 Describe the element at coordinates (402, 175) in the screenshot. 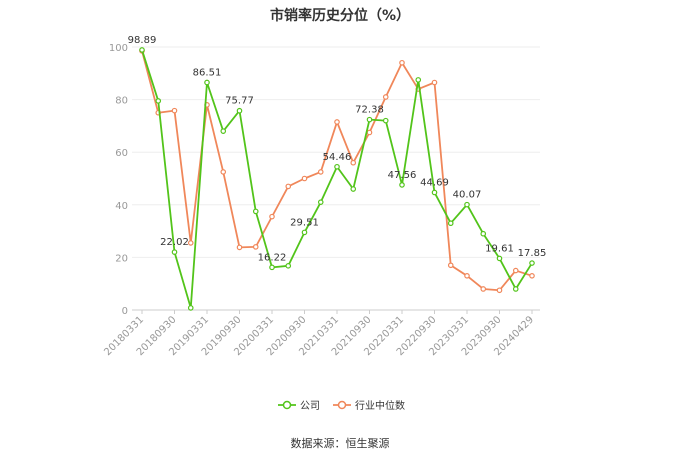

I see `data-label: 47.56` at that location.